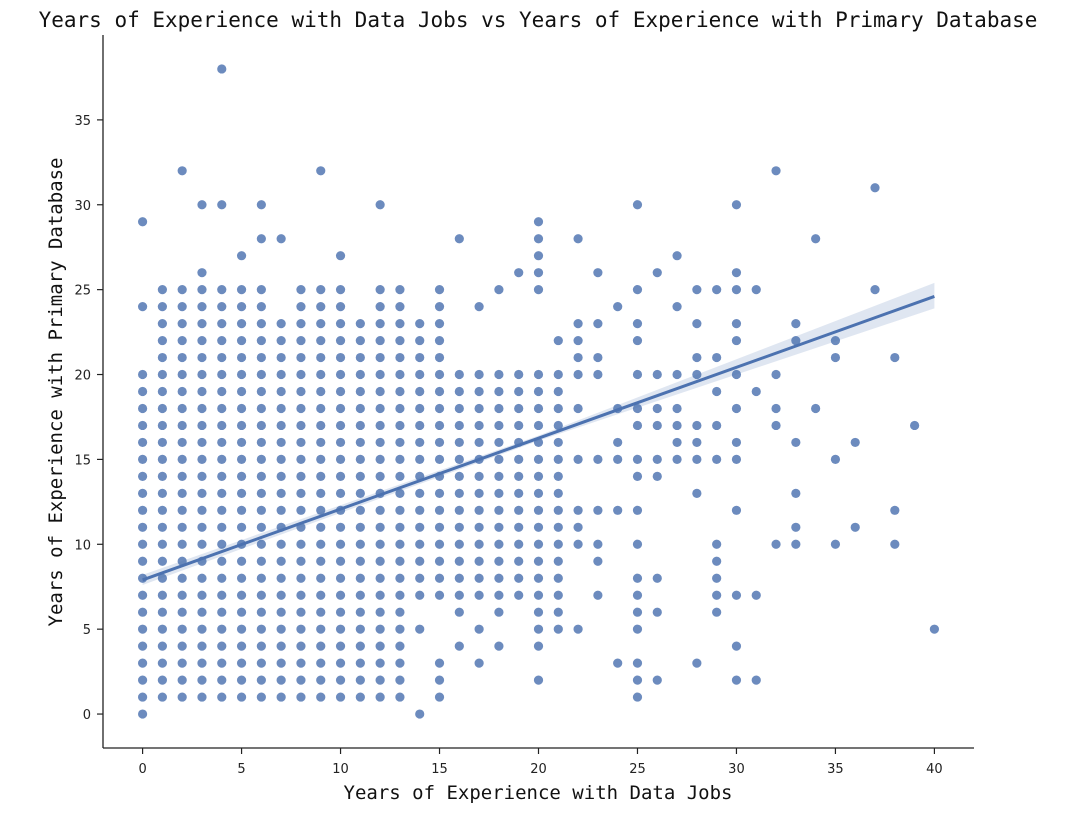  Describe the element at coordinates (439, 769) in the screenshot. I see `x-tick-label: 15` at that location.